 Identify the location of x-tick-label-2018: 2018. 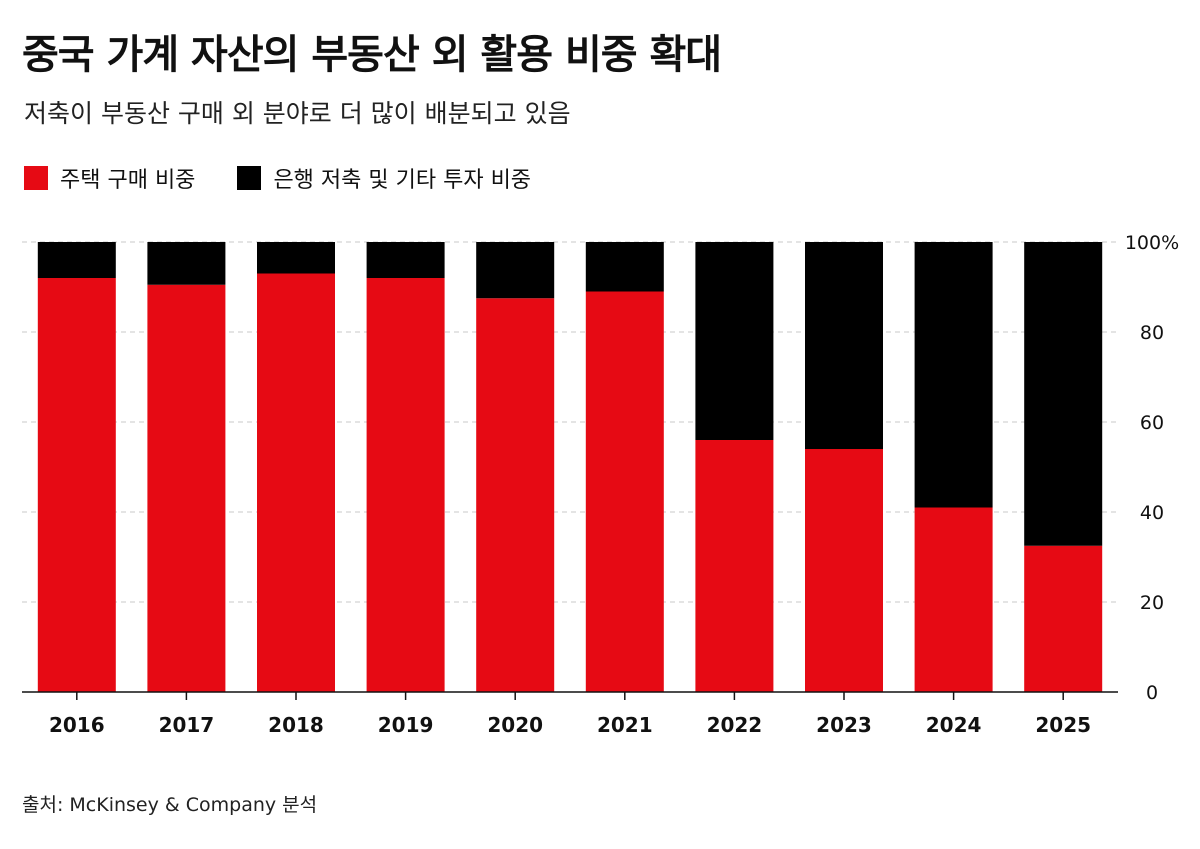
(296, 725).